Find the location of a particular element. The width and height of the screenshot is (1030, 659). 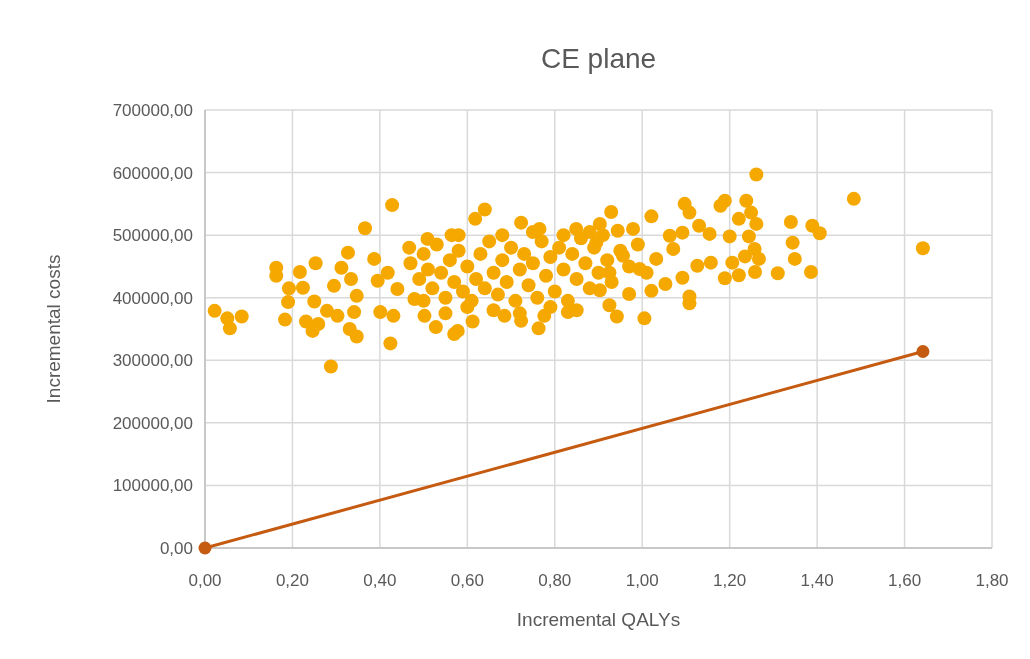

y-axis-title: Incremental costs is located at coordinates (53, 329).